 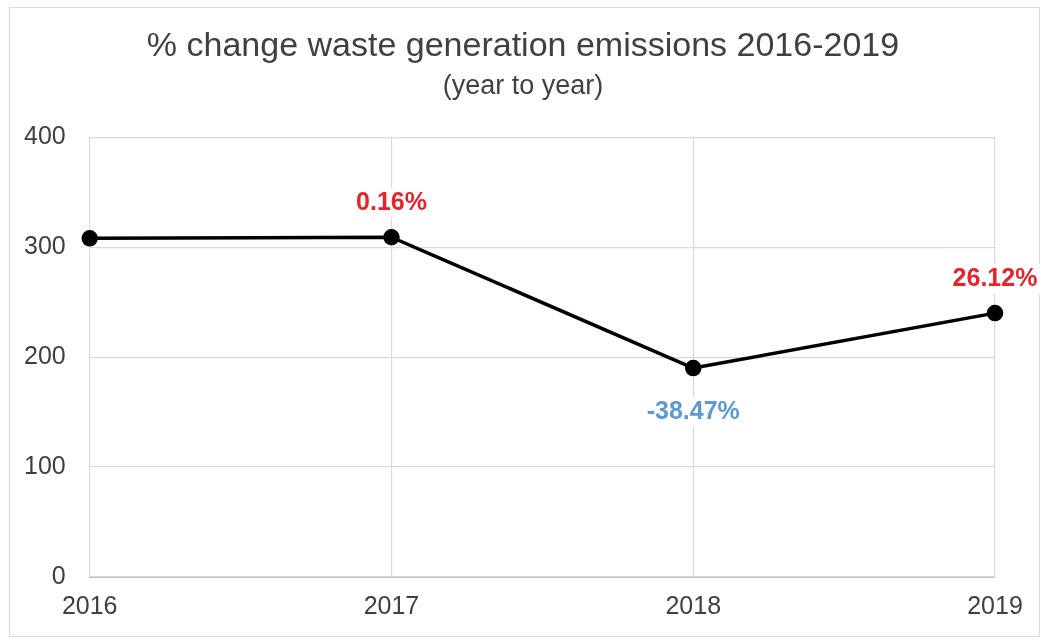 What do you see at coordinates (44, 354) in the screenshot?
I see `y-tick-label: 200` at bounding box center [44, 354].